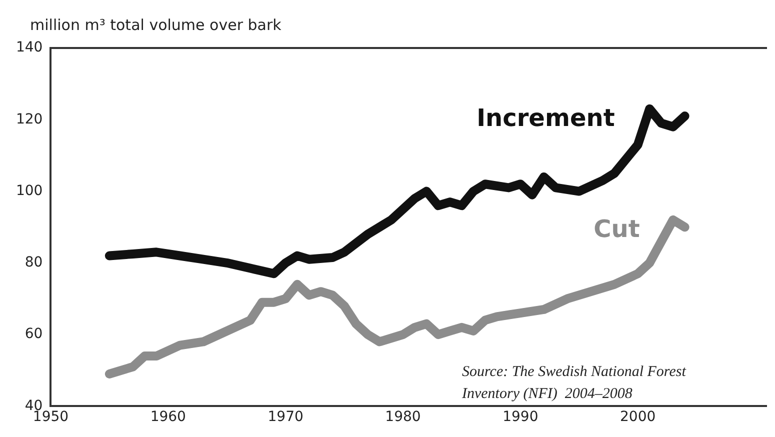  I want to click on series-label: Increment, so click(545, 118).